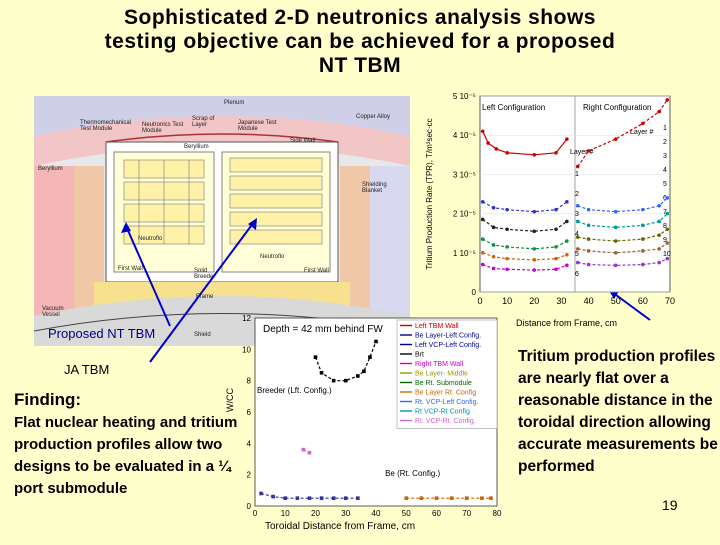 The height and width of the screenshot is (545, 720). Describe the element at coordinates (665, 156) in the screenshot. I see `tpr-right-layer-label: 3` at that location.